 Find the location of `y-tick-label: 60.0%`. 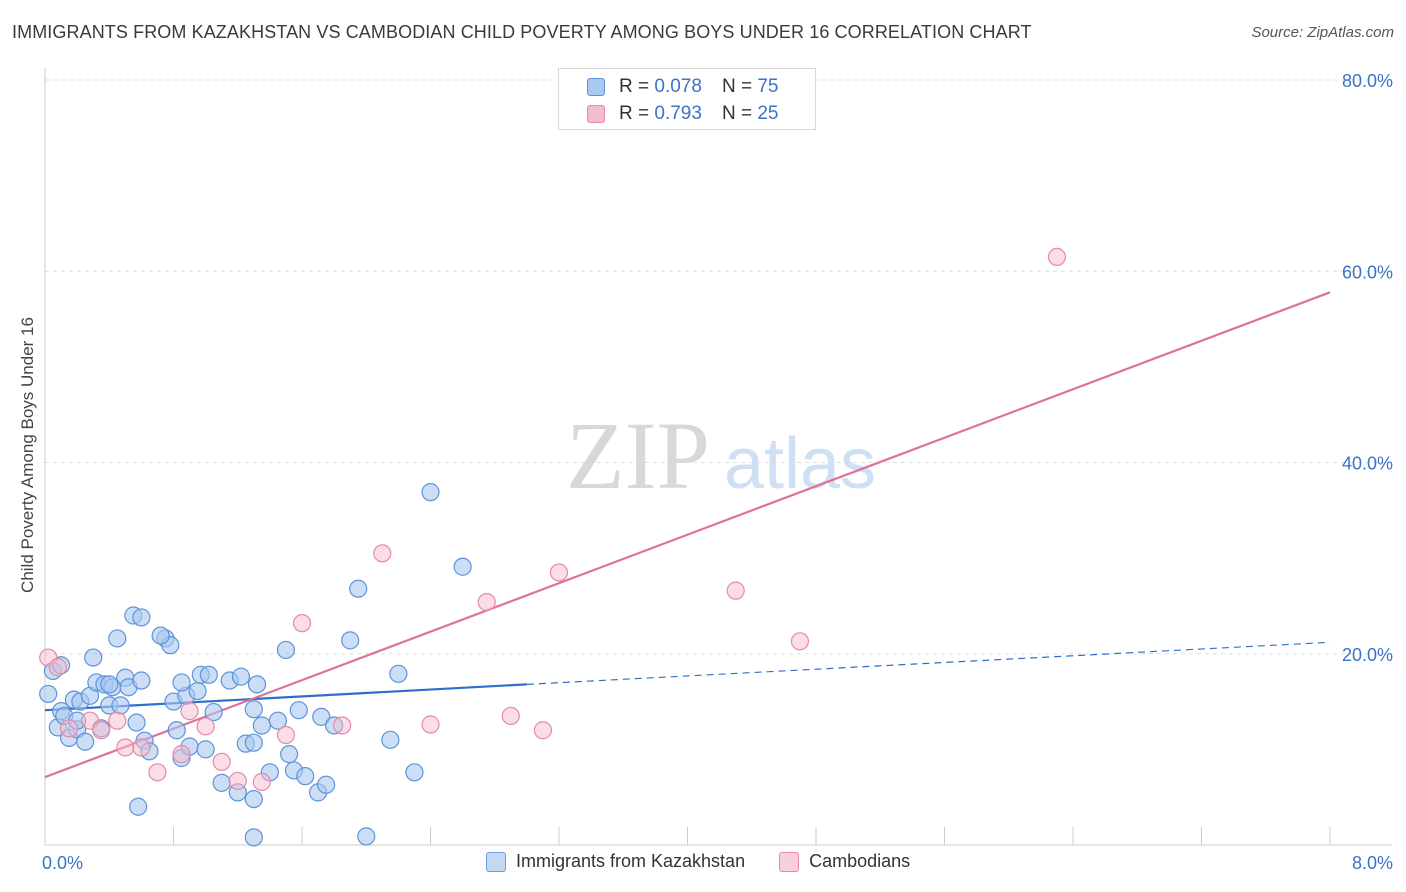

y-tick-label: 60.0% is located at coordinates (1367, 272).